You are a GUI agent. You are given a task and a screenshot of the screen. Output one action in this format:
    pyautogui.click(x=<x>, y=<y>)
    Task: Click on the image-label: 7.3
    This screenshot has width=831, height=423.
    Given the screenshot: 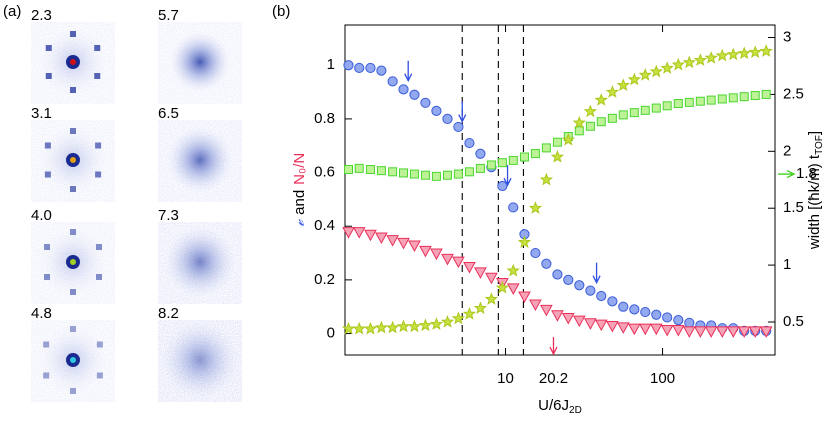 What is the action you would take?
    pyautogui.click(x=168, y=215)
    